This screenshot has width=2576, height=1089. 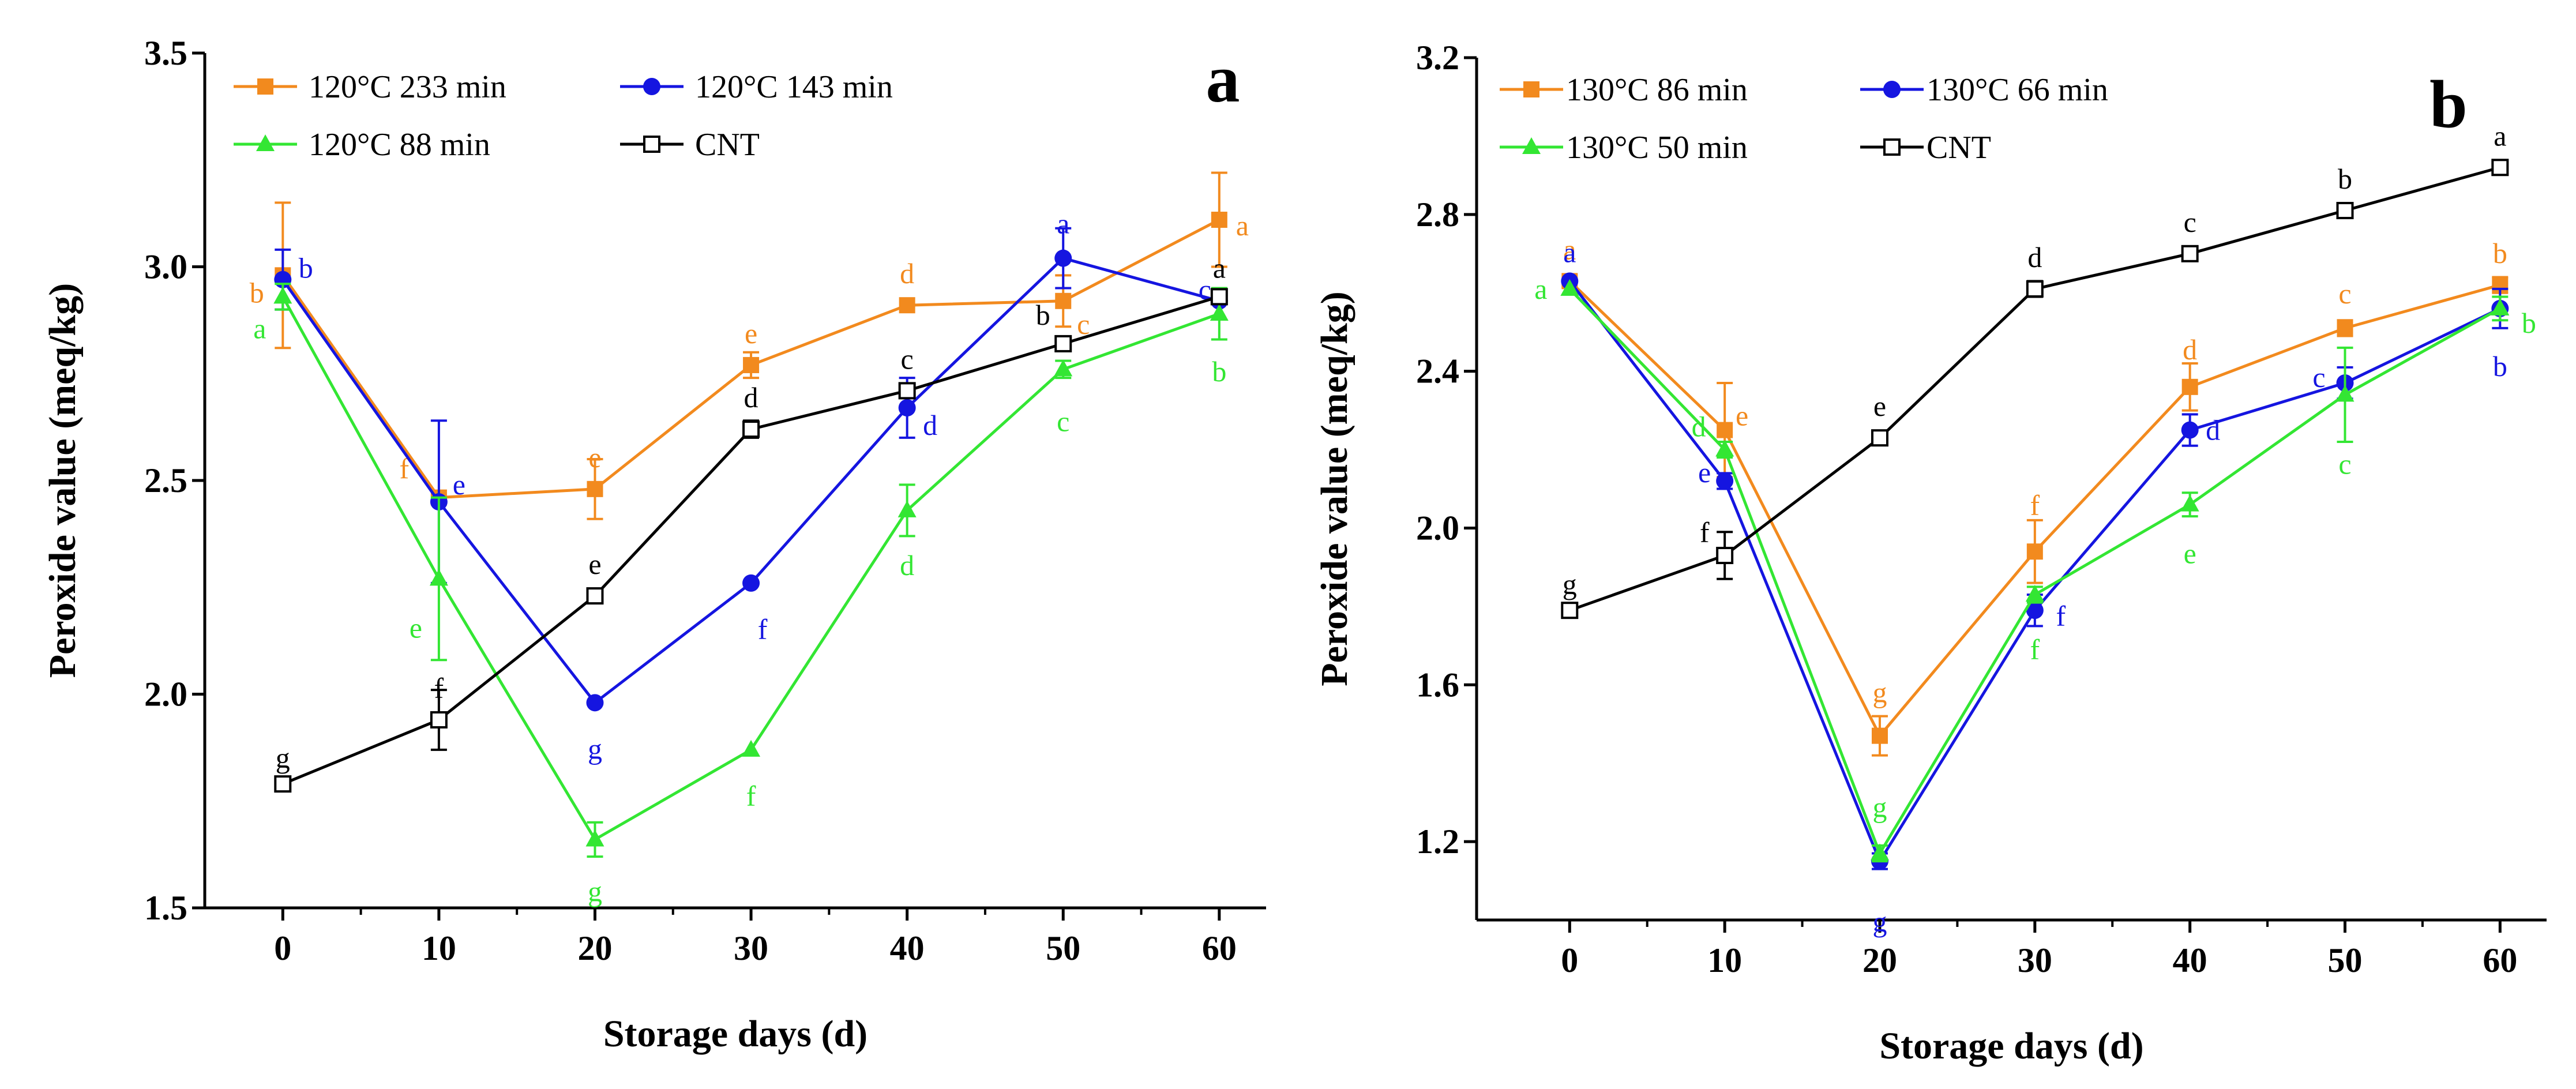 What do you see at coordinates (1223, 79) in the screenshot?
I see `panel-letter: a` at bounding box center [1223, 79].